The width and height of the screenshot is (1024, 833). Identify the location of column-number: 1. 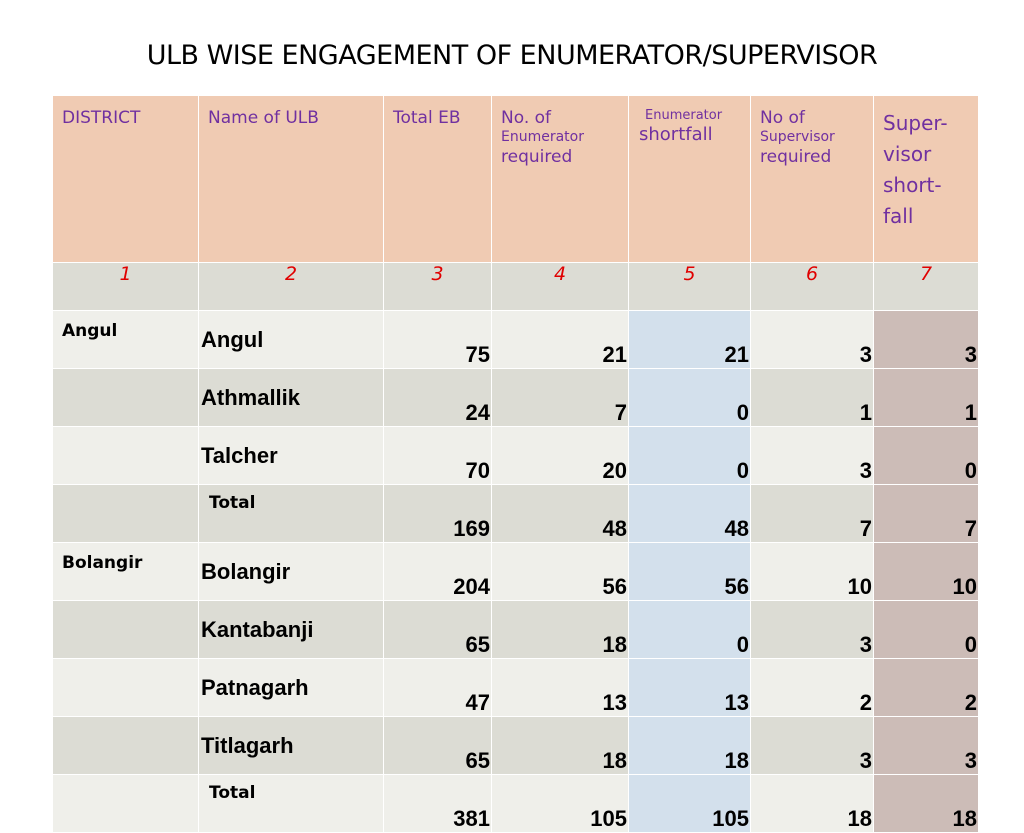
(125, 286).